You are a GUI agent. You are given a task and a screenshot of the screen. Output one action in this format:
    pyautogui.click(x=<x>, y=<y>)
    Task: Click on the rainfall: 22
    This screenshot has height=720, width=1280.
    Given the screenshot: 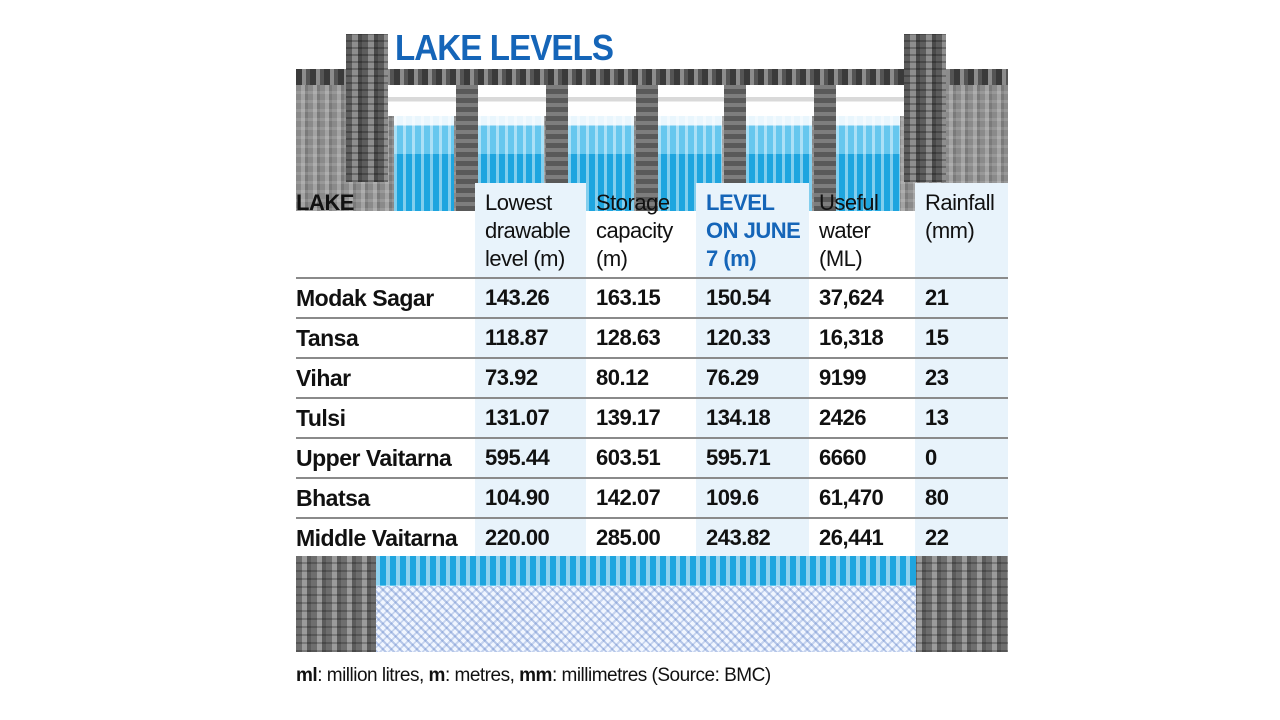 What is the action you would take?
    pyautogui.click(x=961, y=537)
    